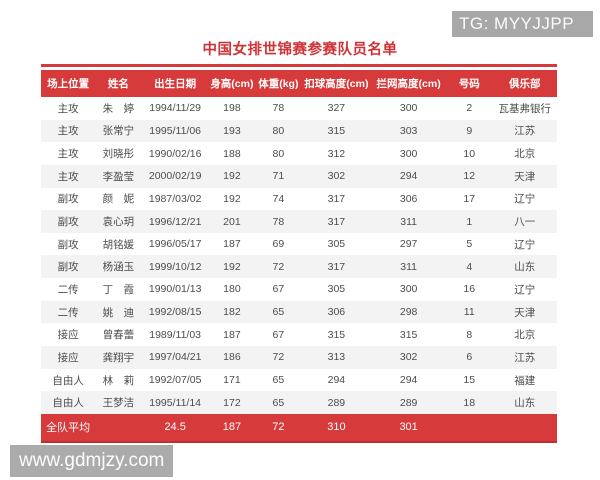  Describe the element at coordinates (278, 84) in the screenshot. I see `column-header-weight: 体重(kg)` at that location.